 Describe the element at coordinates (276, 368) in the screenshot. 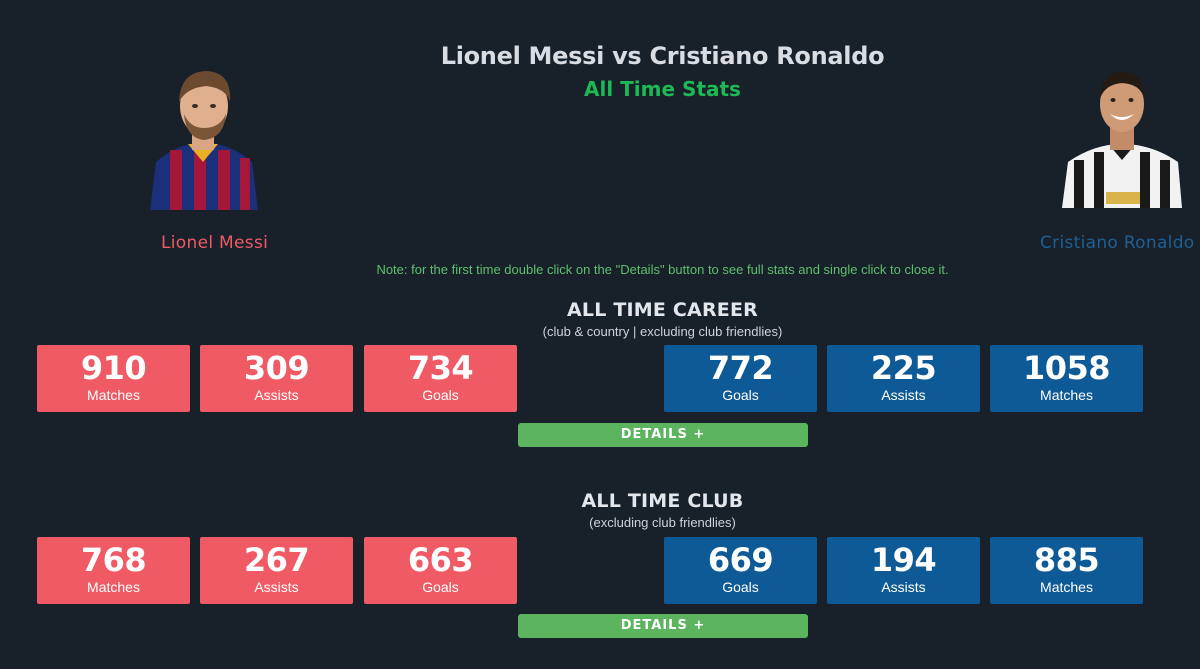

I see `stat-value: 309` at that location.